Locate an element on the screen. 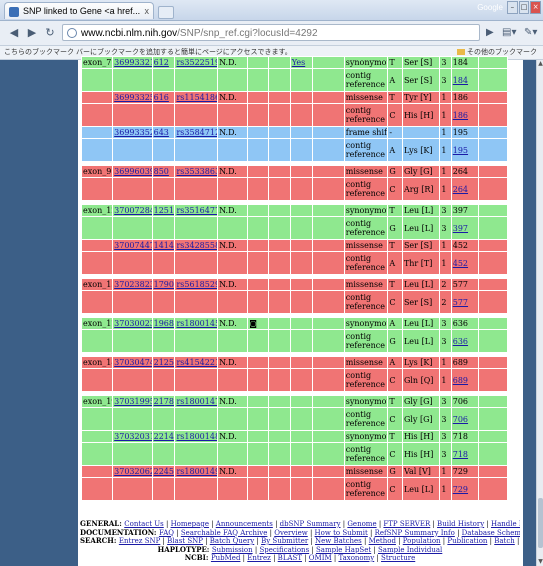 This screenshot has width=543, height=566. contig-position-cell: 37032031 is located at coordinates (132, 436).